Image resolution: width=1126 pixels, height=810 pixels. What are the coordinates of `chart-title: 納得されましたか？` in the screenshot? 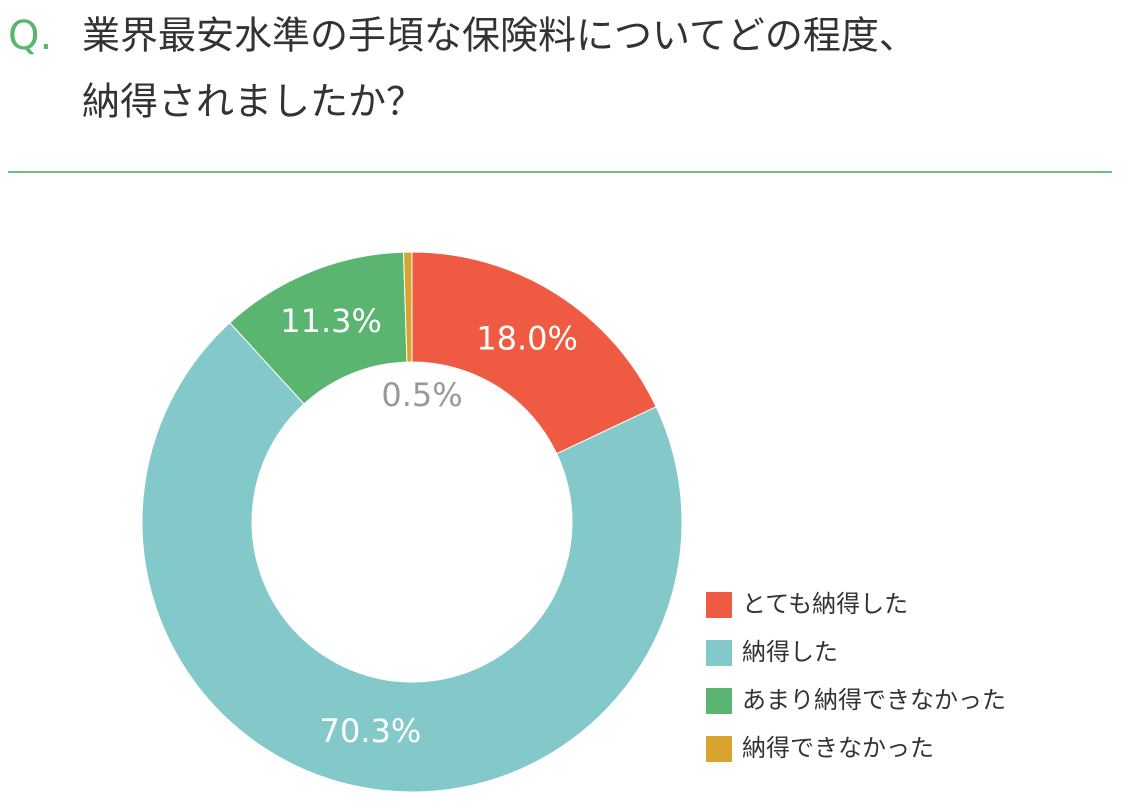 It's located at (253, 102).